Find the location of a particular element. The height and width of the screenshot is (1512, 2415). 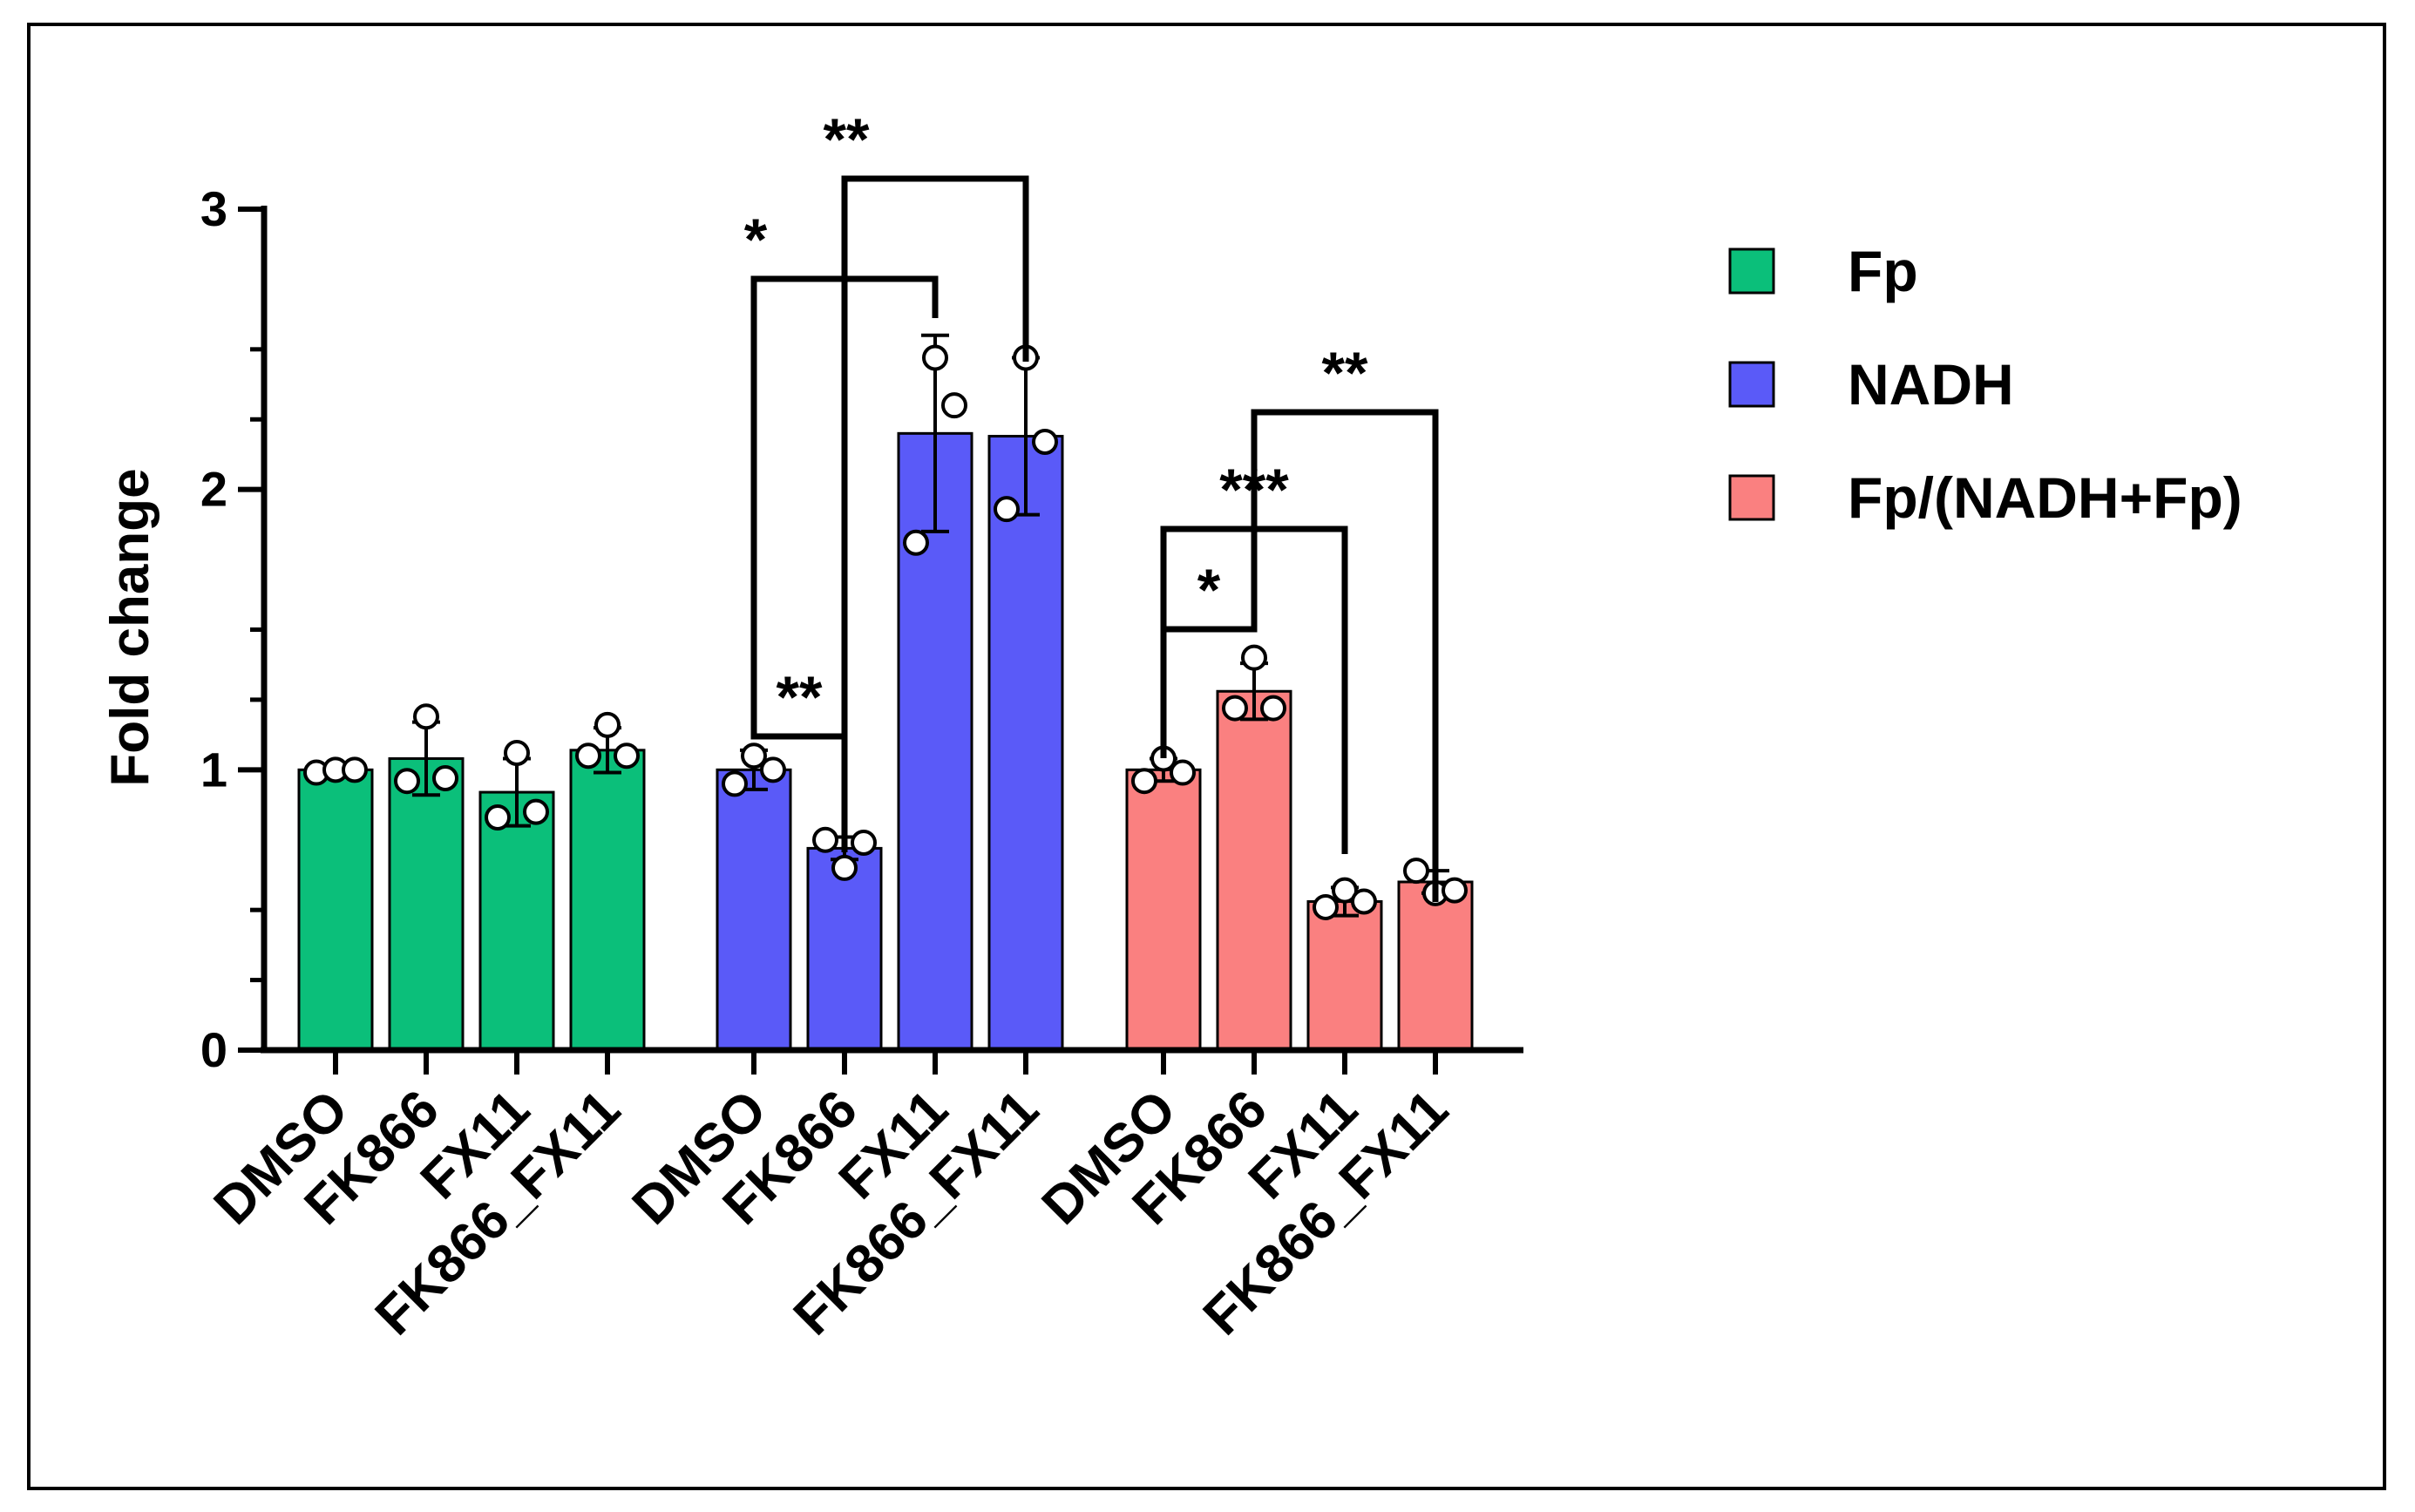

y-axis-title: Fold change is located at coordinates (130, 627).